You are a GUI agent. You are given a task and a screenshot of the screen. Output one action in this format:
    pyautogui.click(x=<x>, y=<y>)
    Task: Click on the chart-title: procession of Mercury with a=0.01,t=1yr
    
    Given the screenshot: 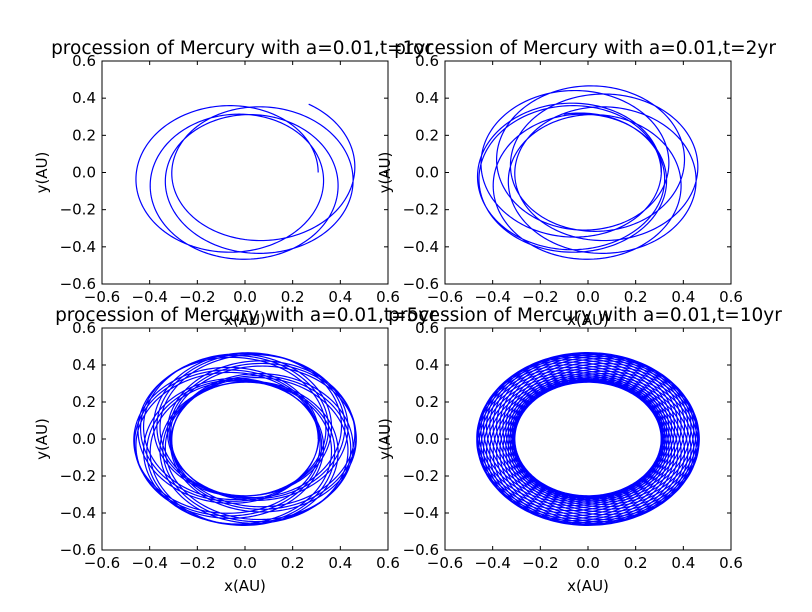 What is the action you would take?
    pyautogui.click(x=242, y=48)
    